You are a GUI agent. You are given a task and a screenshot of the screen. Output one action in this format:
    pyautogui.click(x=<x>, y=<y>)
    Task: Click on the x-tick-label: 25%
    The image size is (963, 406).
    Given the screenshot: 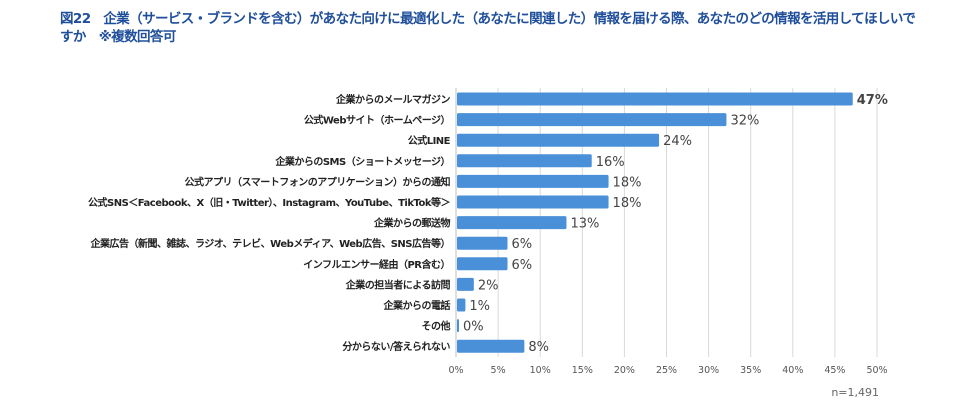 What is the action you would take?
    pyautogui.click(x=666, y=370)
    